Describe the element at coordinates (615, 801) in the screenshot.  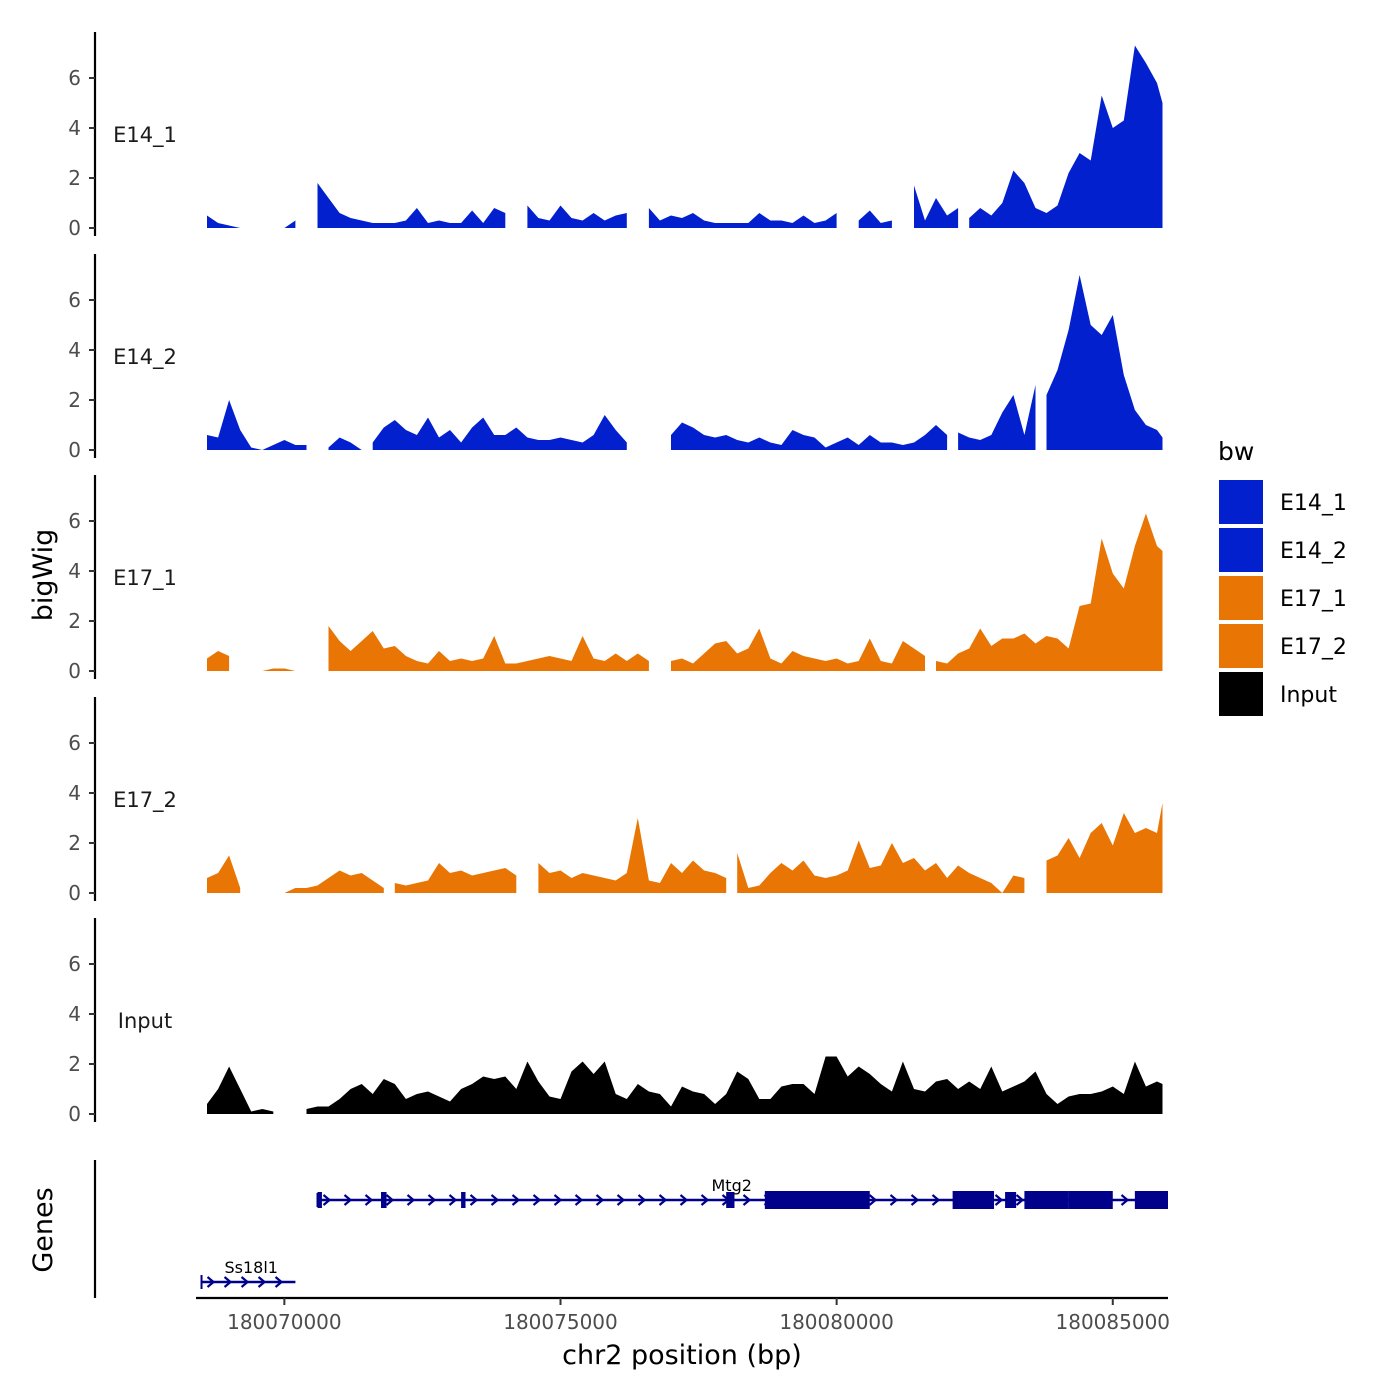
I see `track-E17_2: 0 2 4 6 E17_2` at that location.